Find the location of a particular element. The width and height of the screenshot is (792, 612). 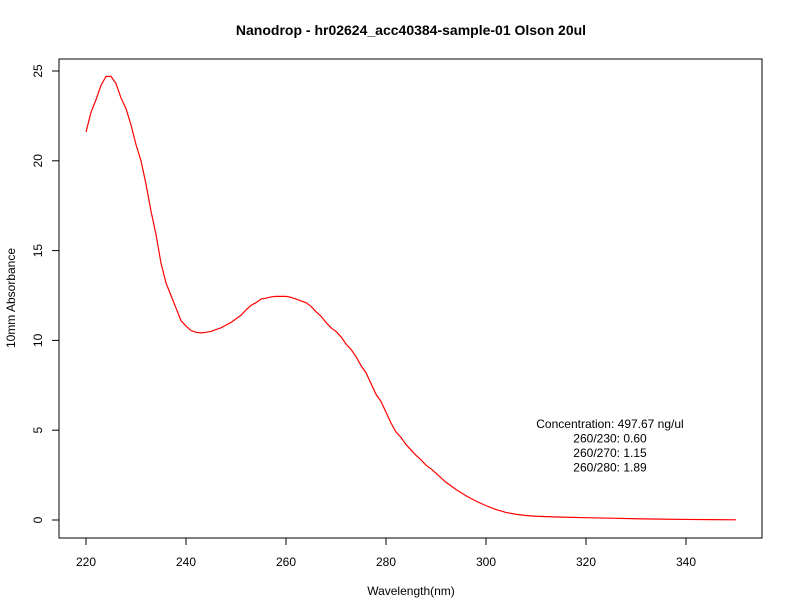

y-tick-label: 25 is located at coordinates (38, 71).